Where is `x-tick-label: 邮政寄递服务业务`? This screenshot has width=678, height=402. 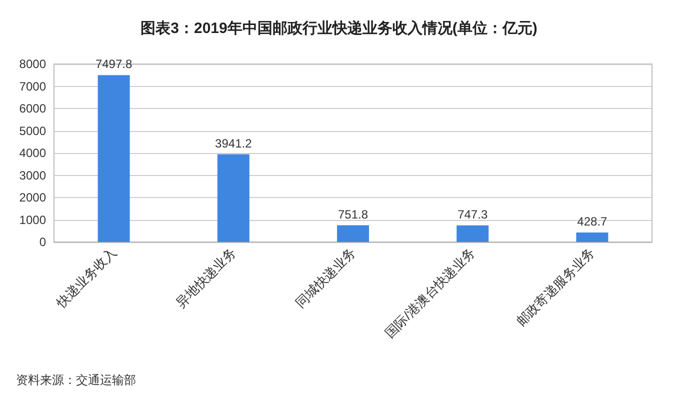 x-tick-label: 邮政寄递服务业务 is located at coordinates (555, 286).